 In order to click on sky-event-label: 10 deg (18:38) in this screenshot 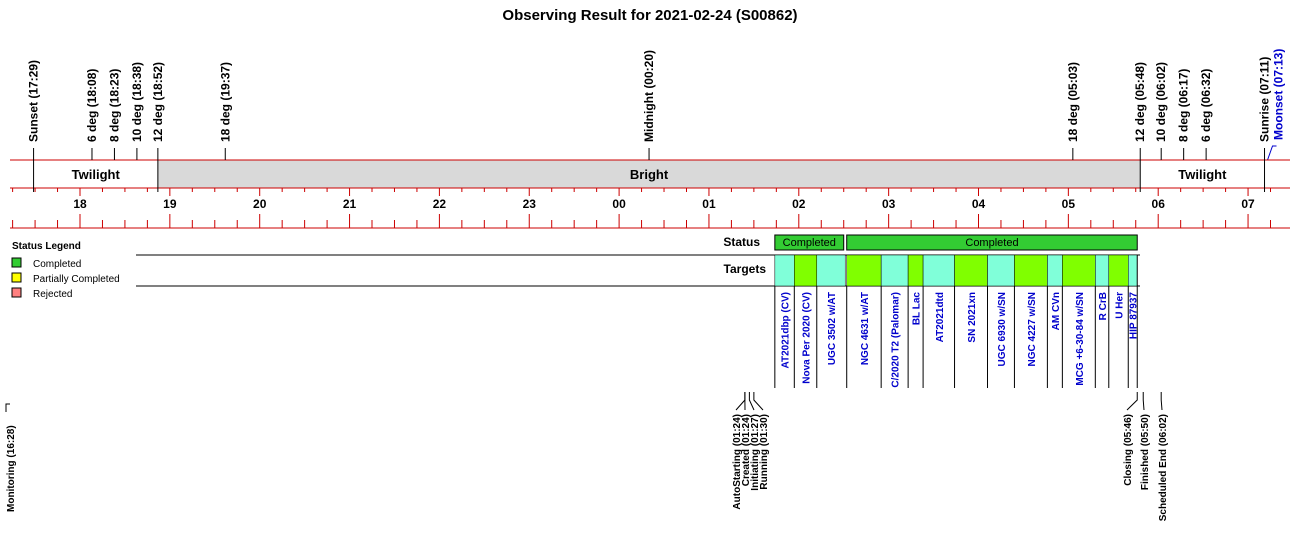, I will do `click(137, 102)`.